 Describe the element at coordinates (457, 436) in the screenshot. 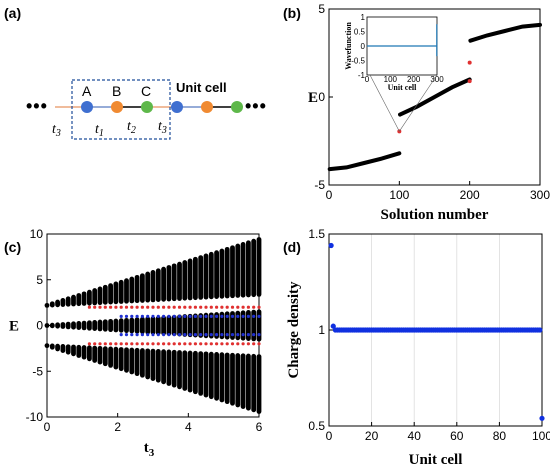

I see `x-tick-label: 60` at that location.